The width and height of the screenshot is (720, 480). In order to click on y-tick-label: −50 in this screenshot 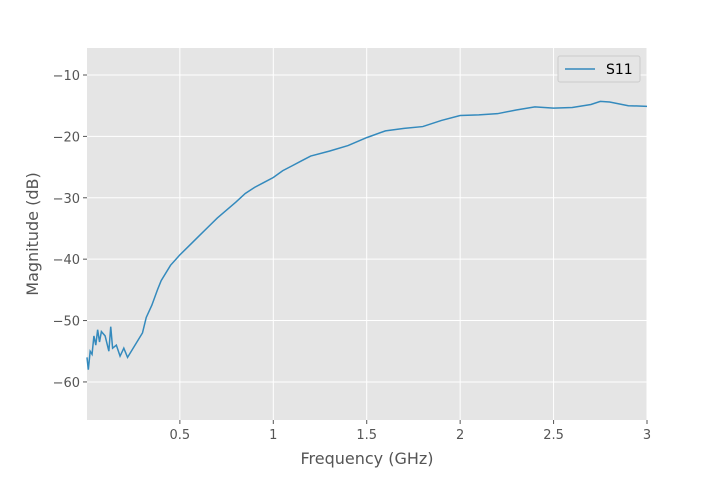, I will do `click(66, 322)`.